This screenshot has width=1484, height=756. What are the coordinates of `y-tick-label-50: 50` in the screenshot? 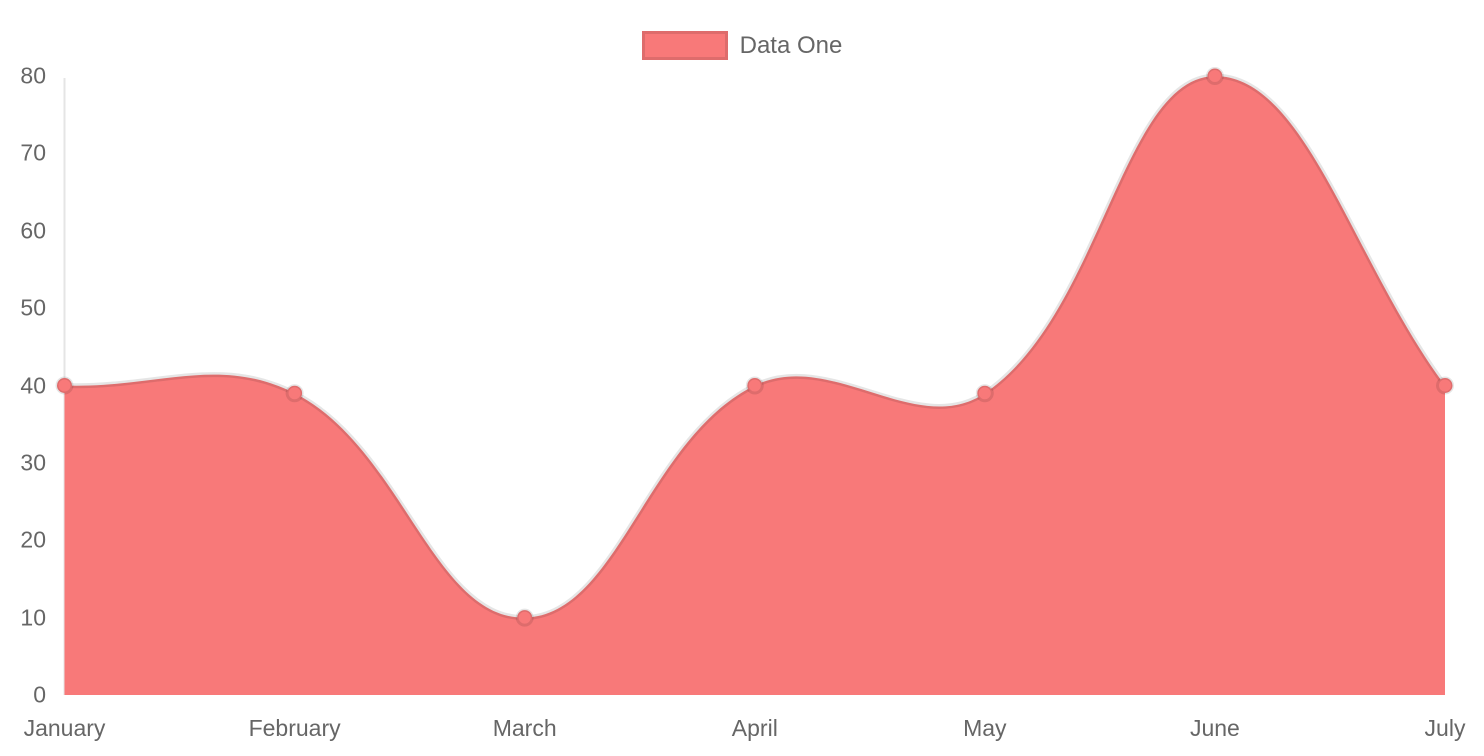 It's located at (33, 307).